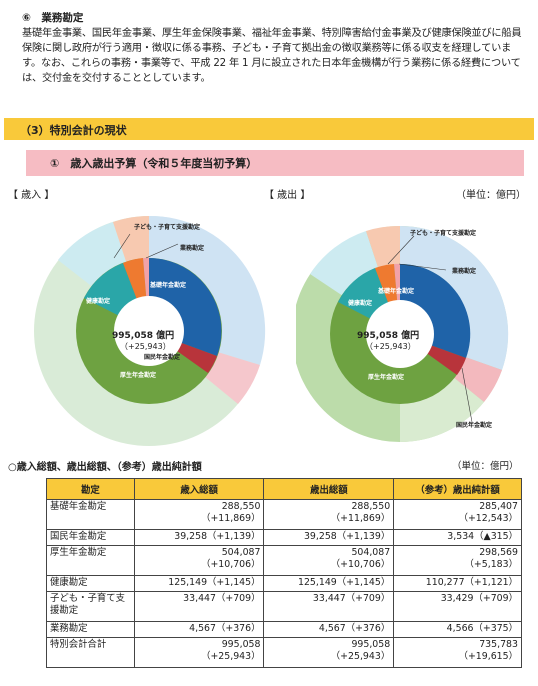 This screenshot has height=686, width=538. What do you see at coordinates (199, 560) in the screenshot?
I see `row-revenue: 504,087 （+10,706）` at bounding box center [199, 560].